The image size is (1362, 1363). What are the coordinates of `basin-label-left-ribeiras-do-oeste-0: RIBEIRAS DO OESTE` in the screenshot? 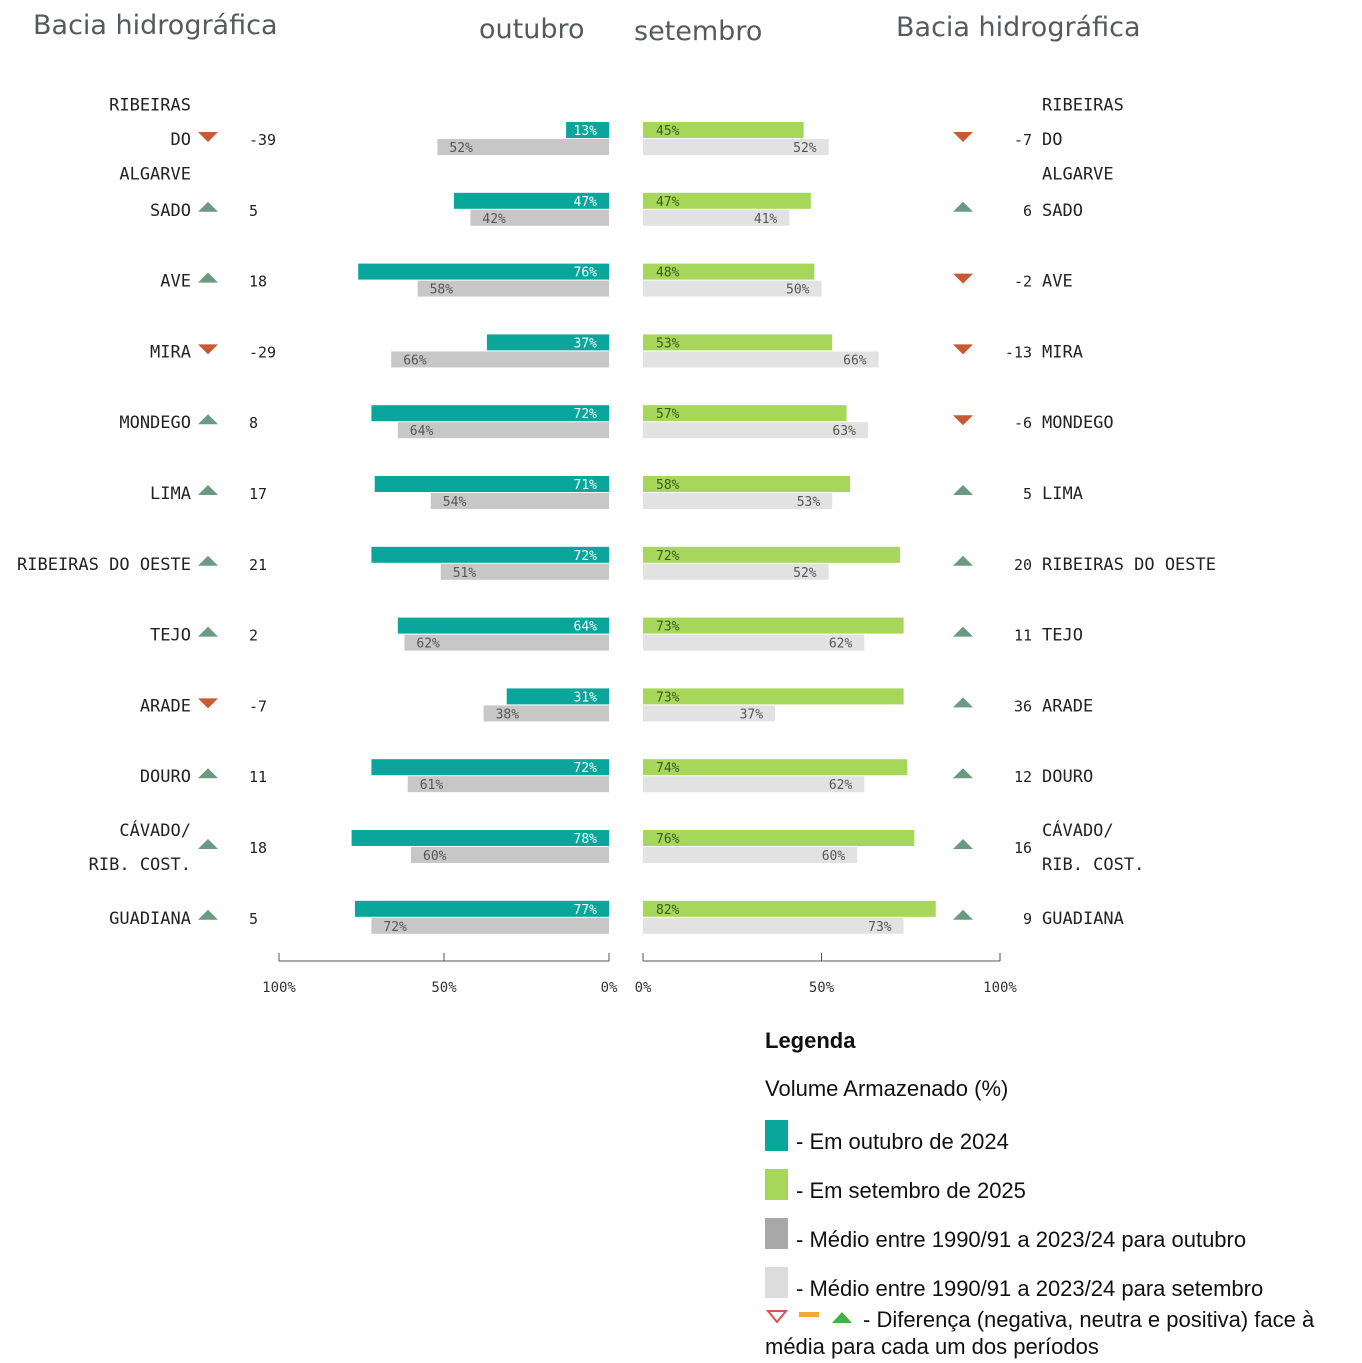 It's located at (104, 565).